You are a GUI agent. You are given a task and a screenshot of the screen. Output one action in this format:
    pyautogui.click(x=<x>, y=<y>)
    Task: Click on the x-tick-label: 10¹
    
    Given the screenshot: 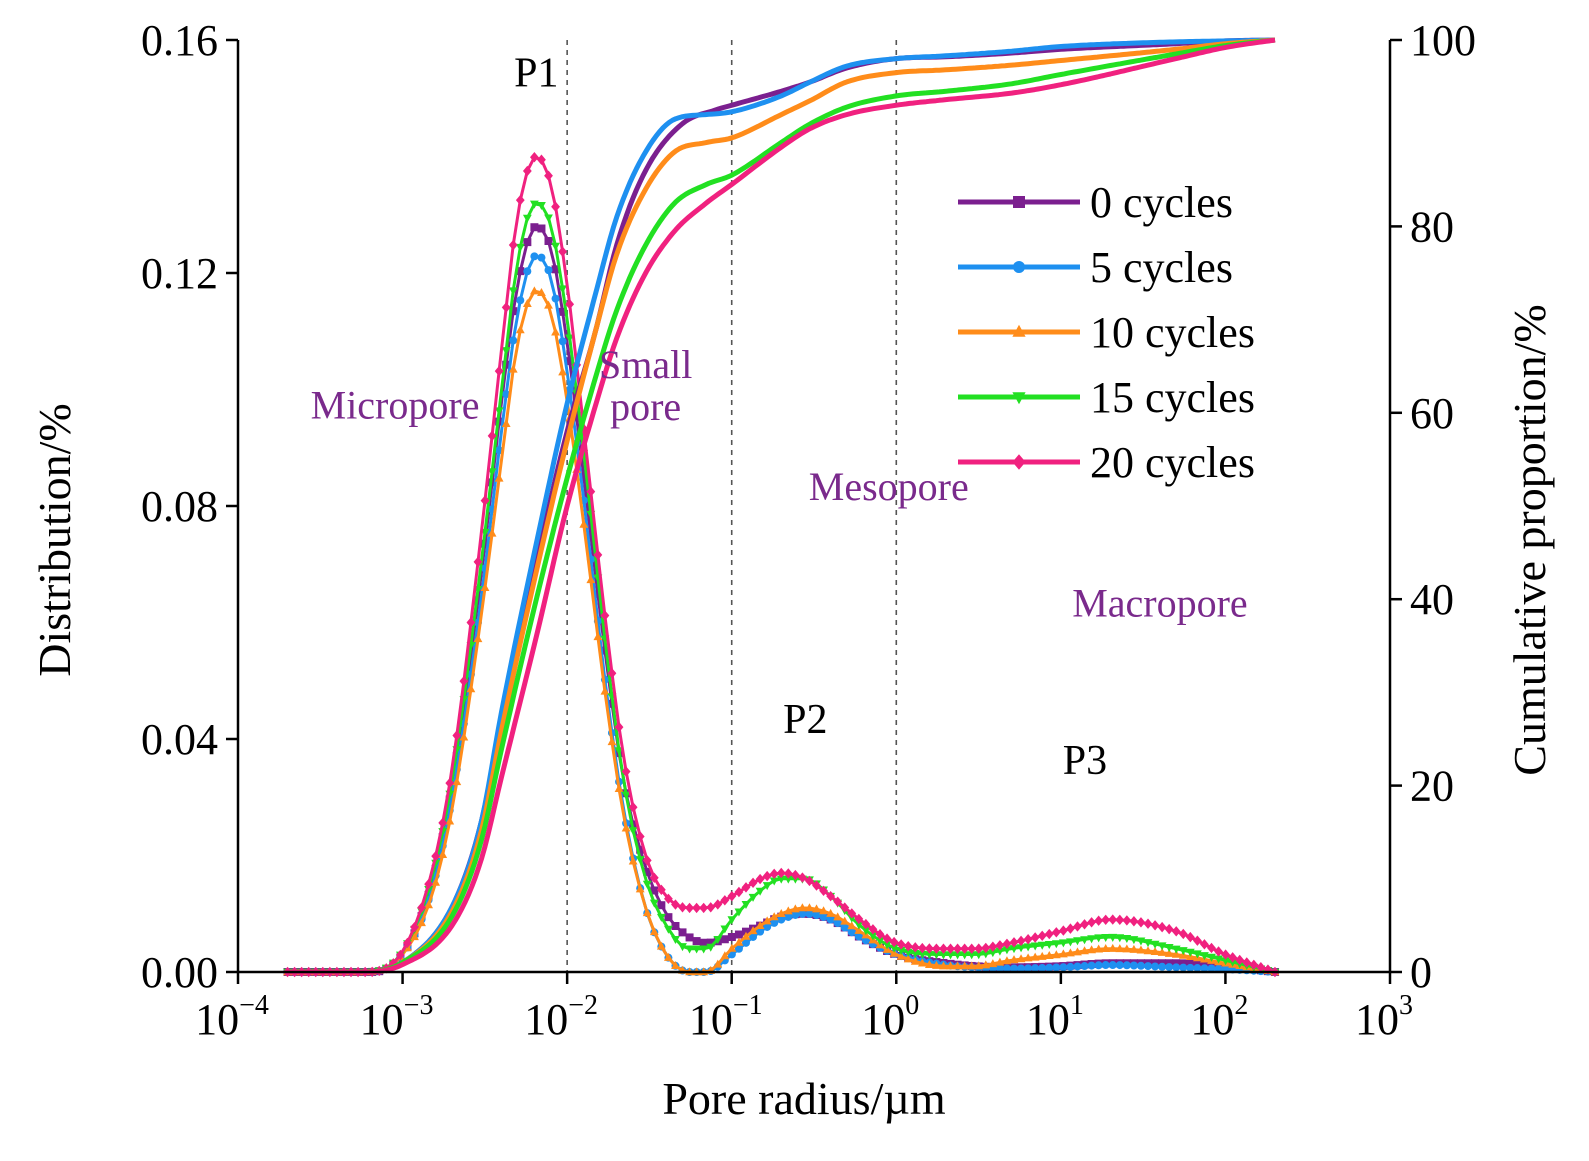 What is the action you would take?
    pyautogui.click(x=1055, y=1017)
    